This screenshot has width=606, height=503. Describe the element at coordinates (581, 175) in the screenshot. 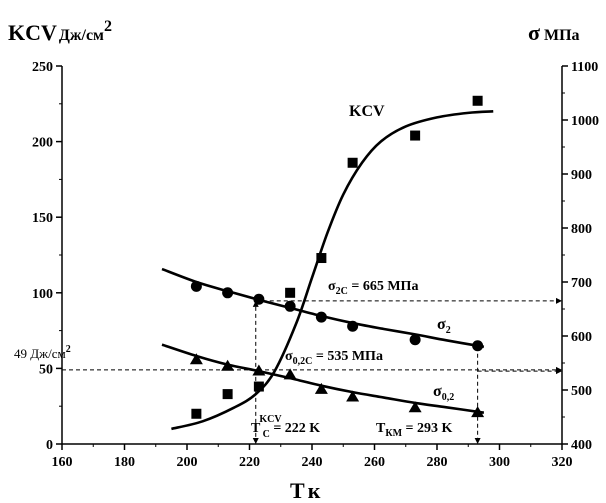

I see `y-right-tick-label: 900` at that location.